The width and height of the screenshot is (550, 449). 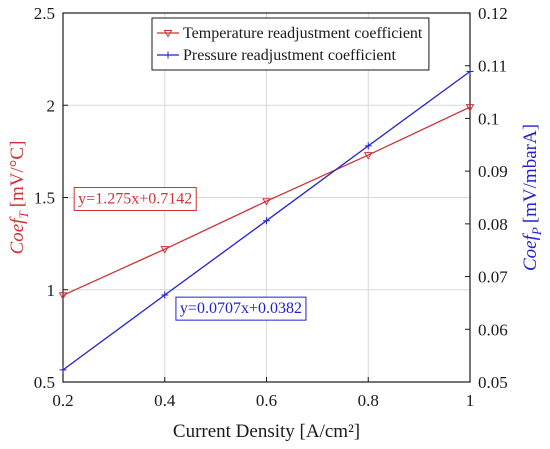 I want to click on x-tick-label: 0.6, so click(x=266, y=400).